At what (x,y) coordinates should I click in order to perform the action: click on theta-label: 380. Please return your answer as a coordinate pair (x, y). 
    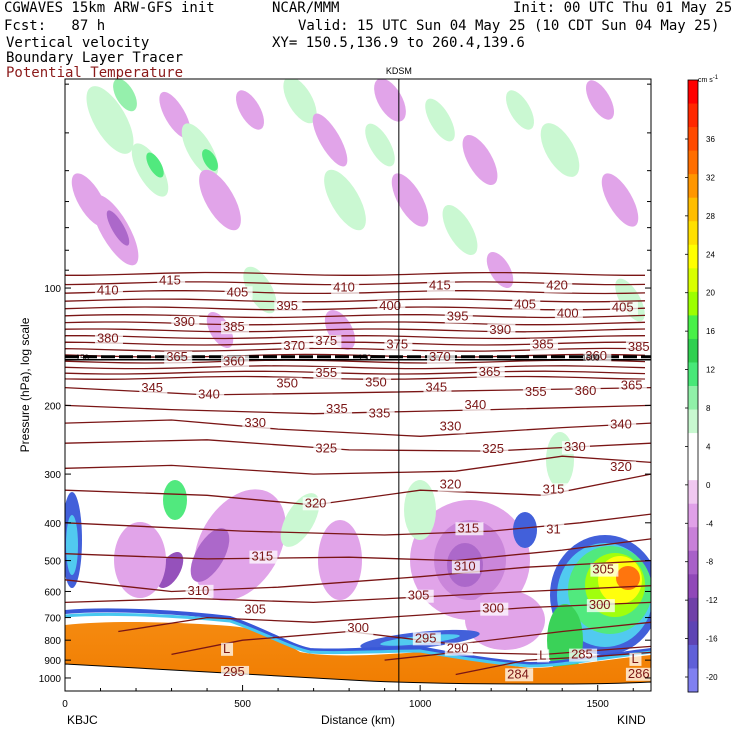
    Looking at the image, I should click on (108, 338).